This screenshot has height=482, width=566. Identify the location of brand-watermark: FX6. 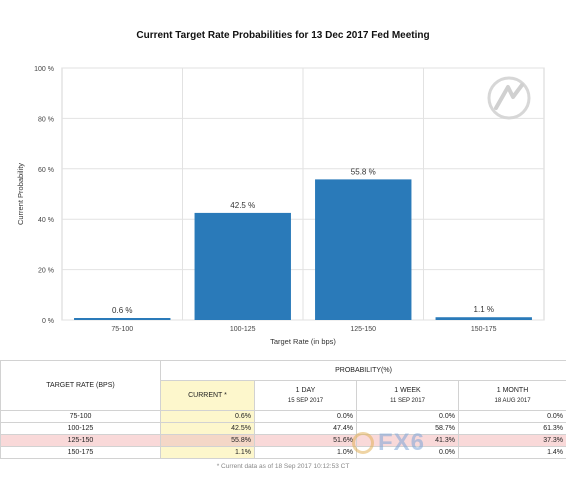
(388, 443).